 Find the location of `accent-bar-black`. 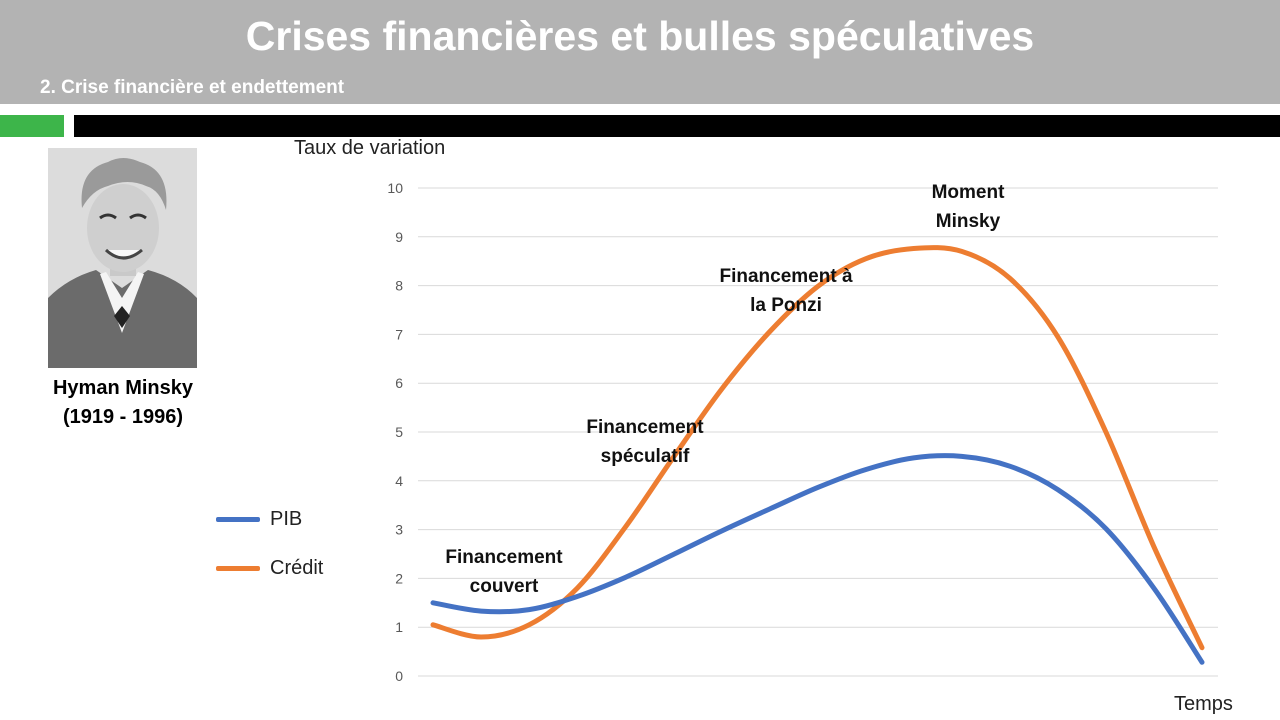

accent-bar-black is located at coordinates (677, 126).